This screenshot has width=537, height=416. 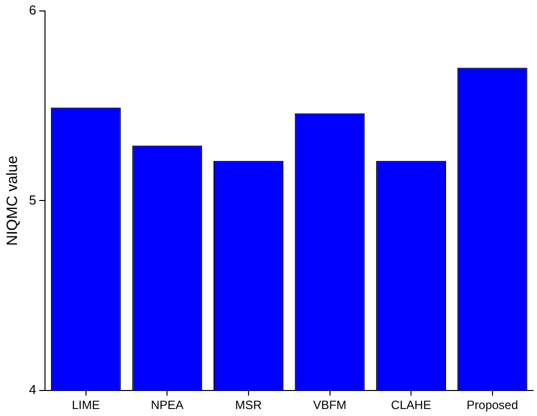 I want to click on x-tick-label: VBFM, so click(x=329, y=405).